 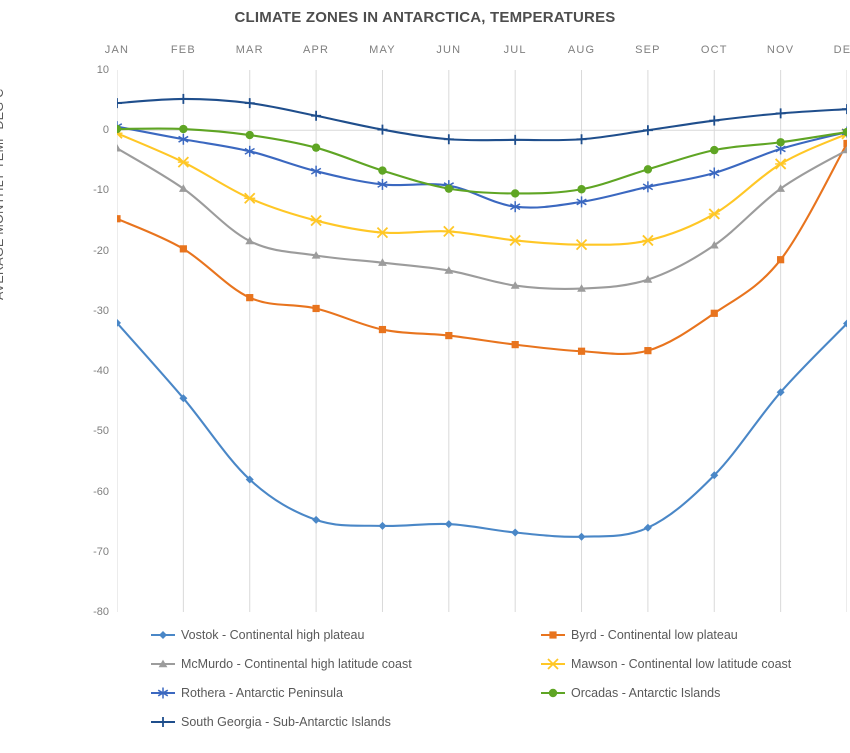 I want to click on legend-item: Orcadas - Antarctic Islands, so click(x=630, y=693).